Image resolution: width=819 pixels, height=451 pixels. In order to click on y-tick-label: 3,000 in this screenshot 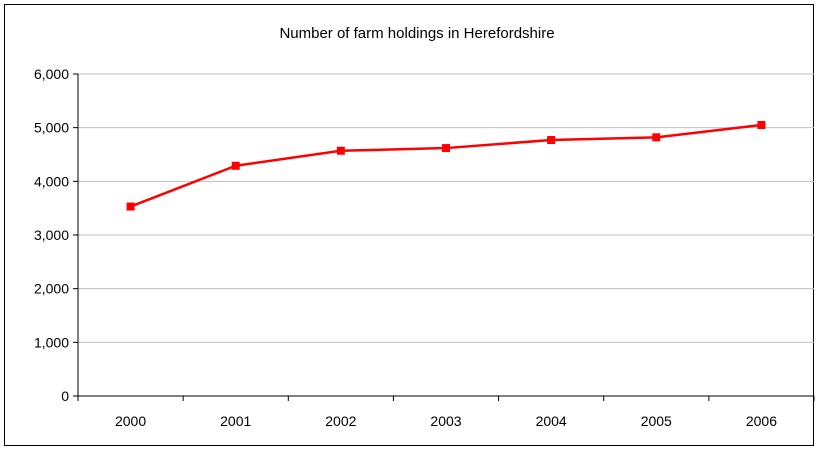, I will do `click(51, 235)`.